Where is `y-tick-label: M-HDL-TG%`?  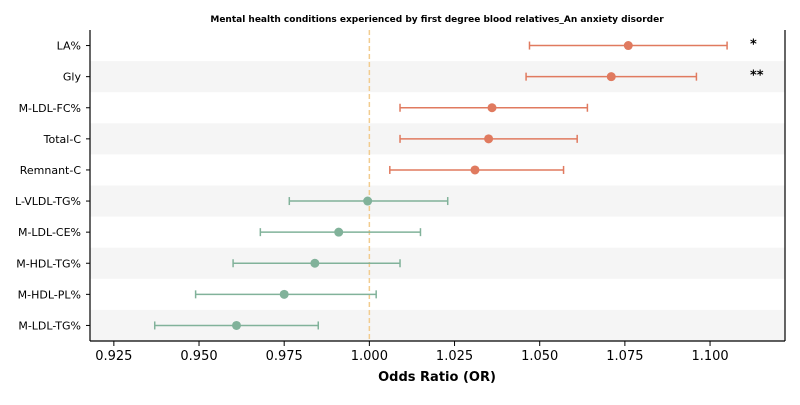 y-tick-label: M-HDL-TG% is located at coordinates (48, 263).